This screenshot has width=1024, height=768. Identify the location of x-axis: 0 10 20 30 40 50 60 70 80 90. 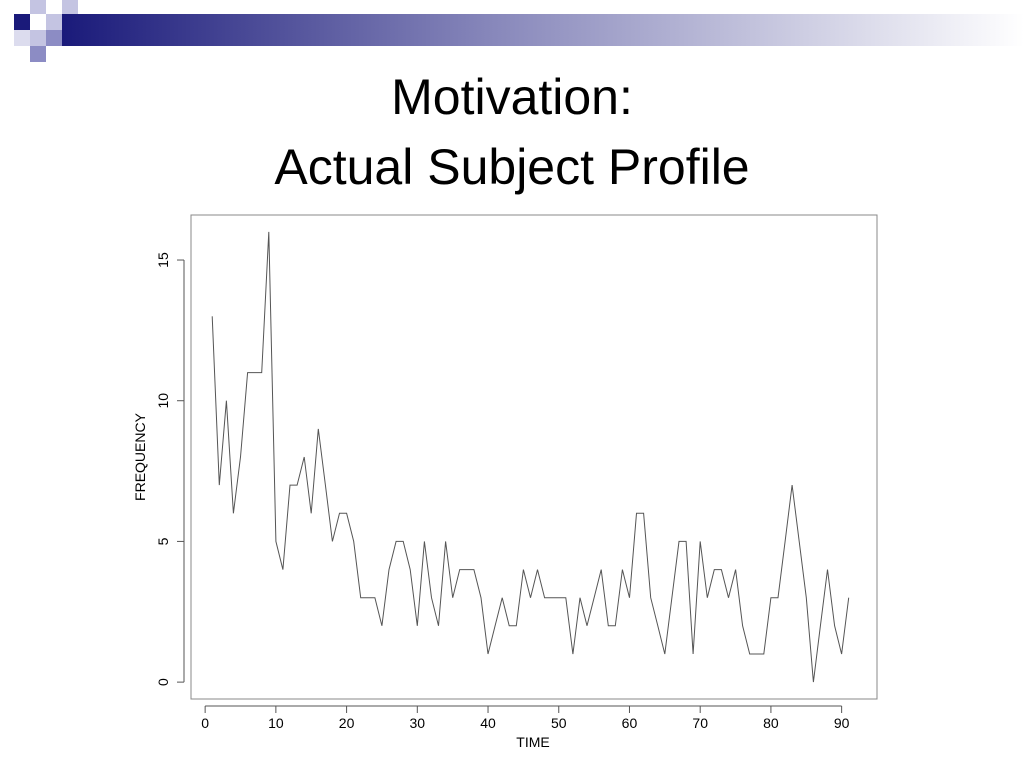
(525, 718).